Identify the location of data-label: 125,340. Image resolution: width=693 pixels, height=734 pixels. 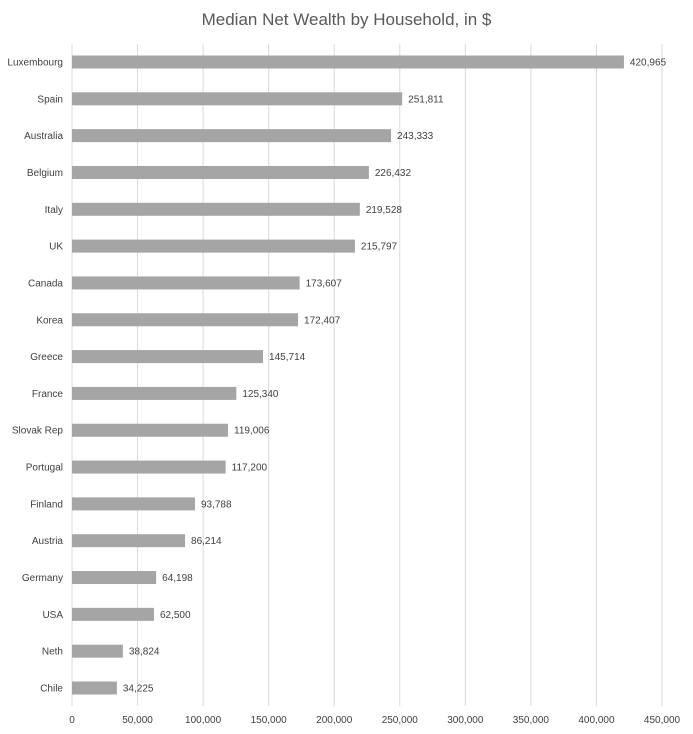
(260, 394).